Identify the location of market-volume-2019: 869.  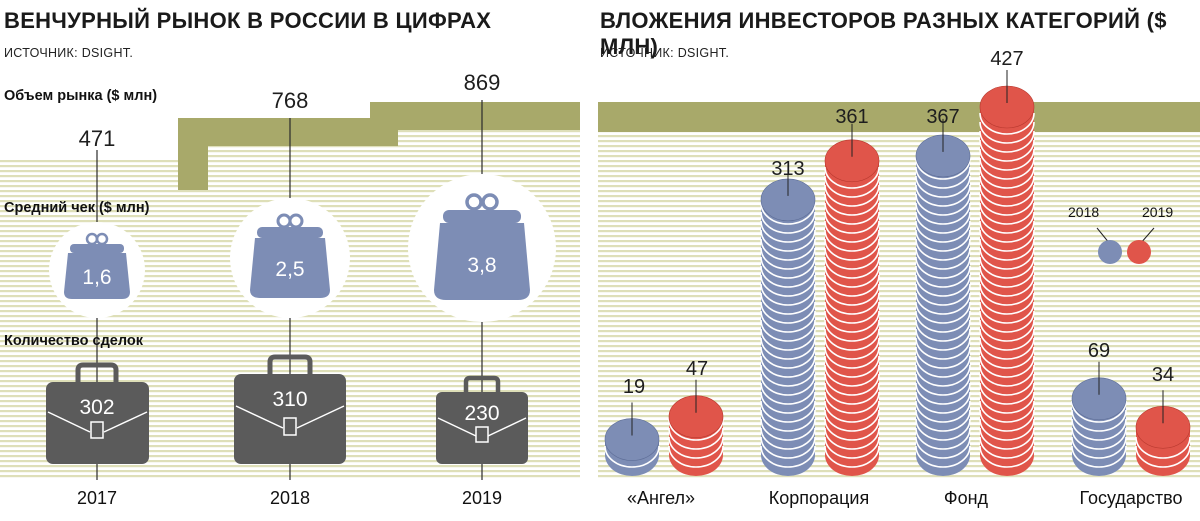
(482, 82).